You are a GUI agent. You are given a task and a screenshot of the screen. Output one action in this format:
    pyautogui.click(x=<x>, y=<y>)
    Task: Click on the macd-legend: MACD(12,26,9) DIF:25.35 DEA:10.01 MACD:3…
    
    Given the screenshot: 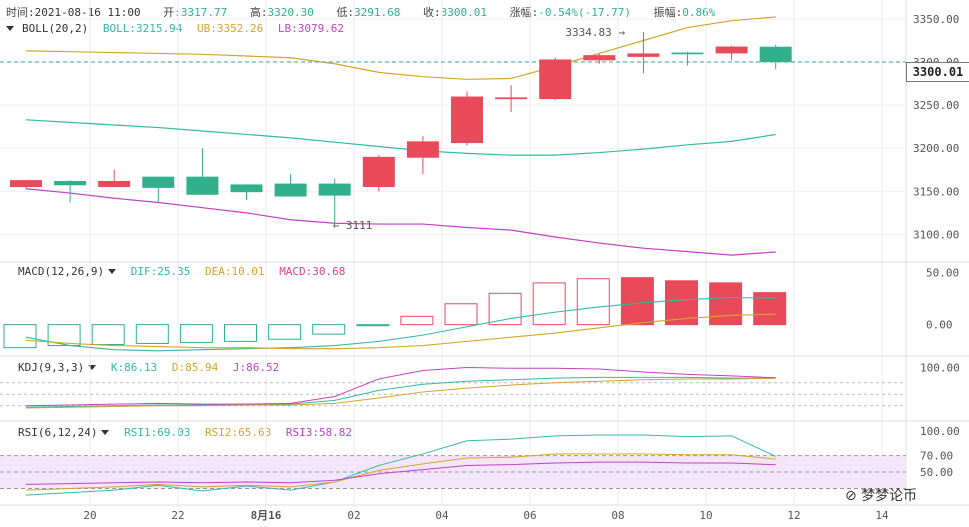 What is the action you would take?
    pyautogui.click(x=185, y=271)
    